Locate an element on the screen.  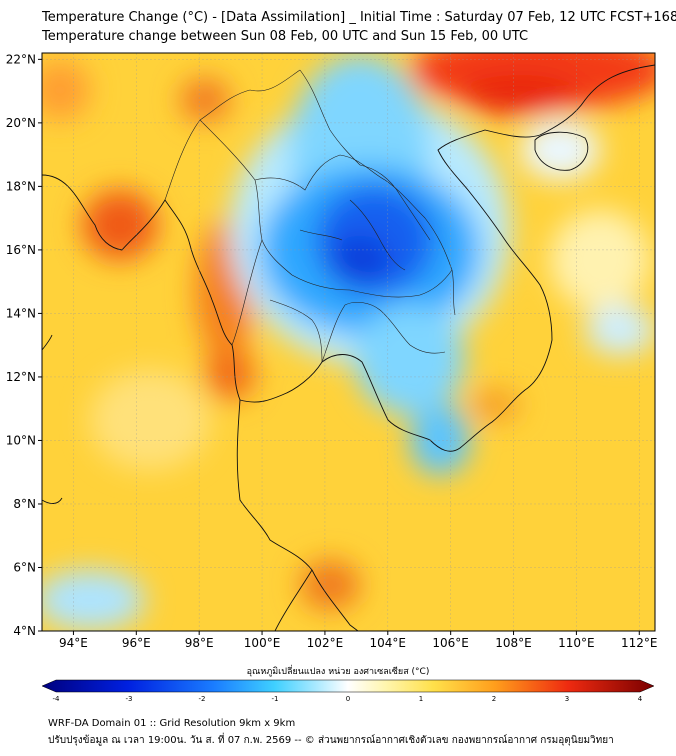
lon-tick-label: 106°E is located at coordinates (450, 643).